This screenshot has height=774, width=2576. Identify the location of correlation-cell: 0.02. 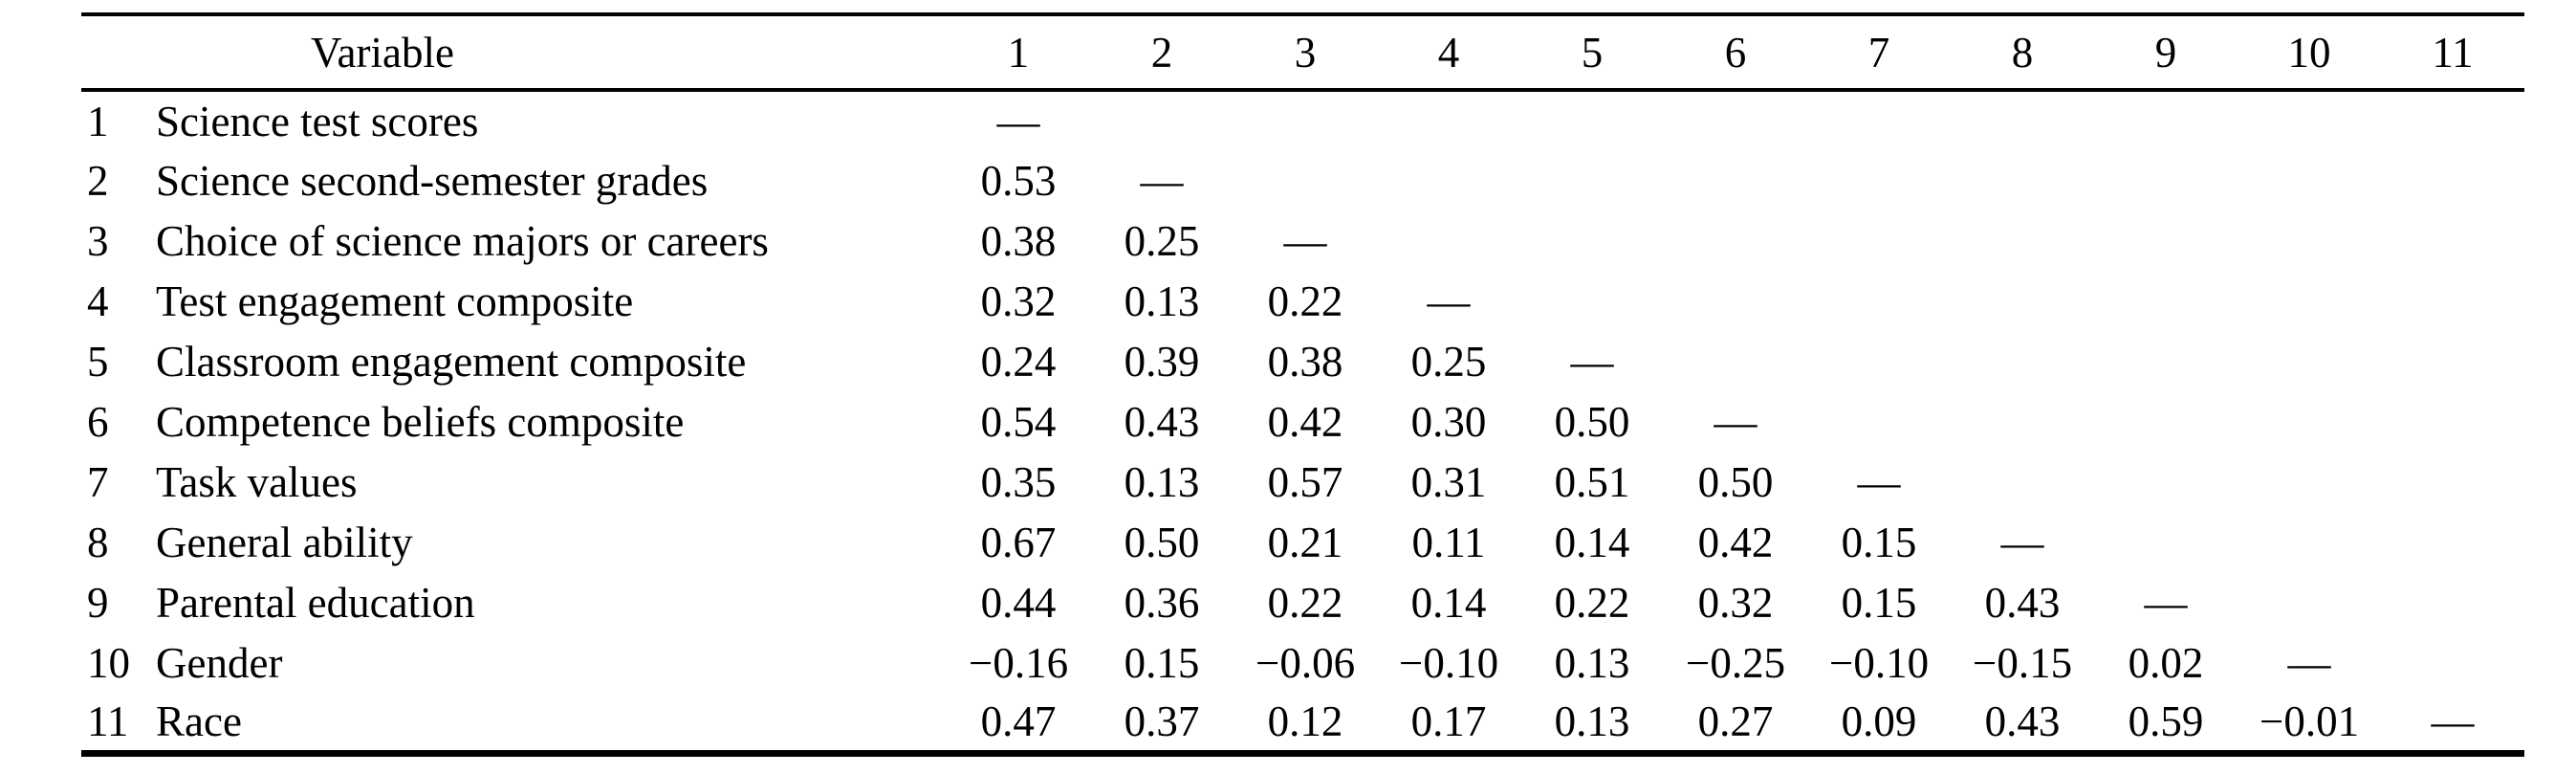
(2166, 662).